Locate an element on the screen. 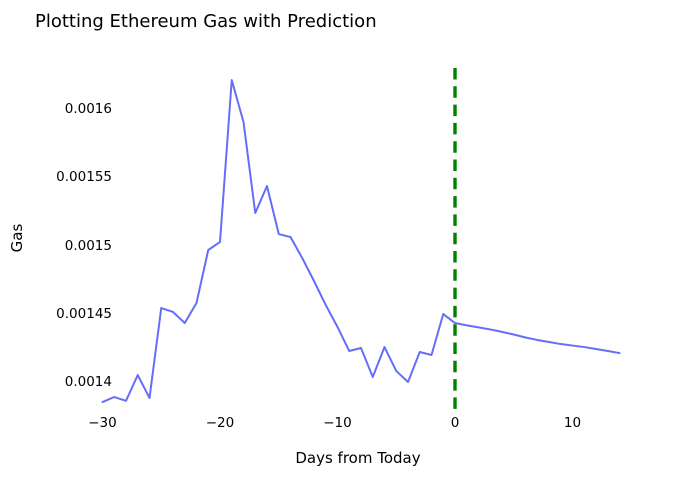 Image resolution: width=700 pixels, height=500 pixels. y-tick-label: 0.00155 is located at coordinates (84, 177).